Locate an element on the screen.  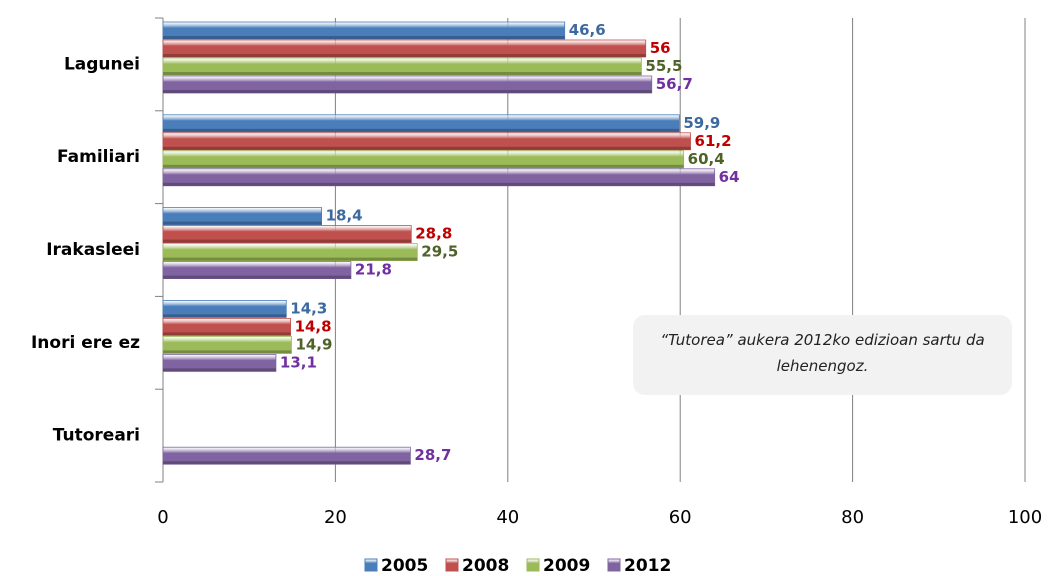
data-label: 28,7 is located at coordinates (432, 455).